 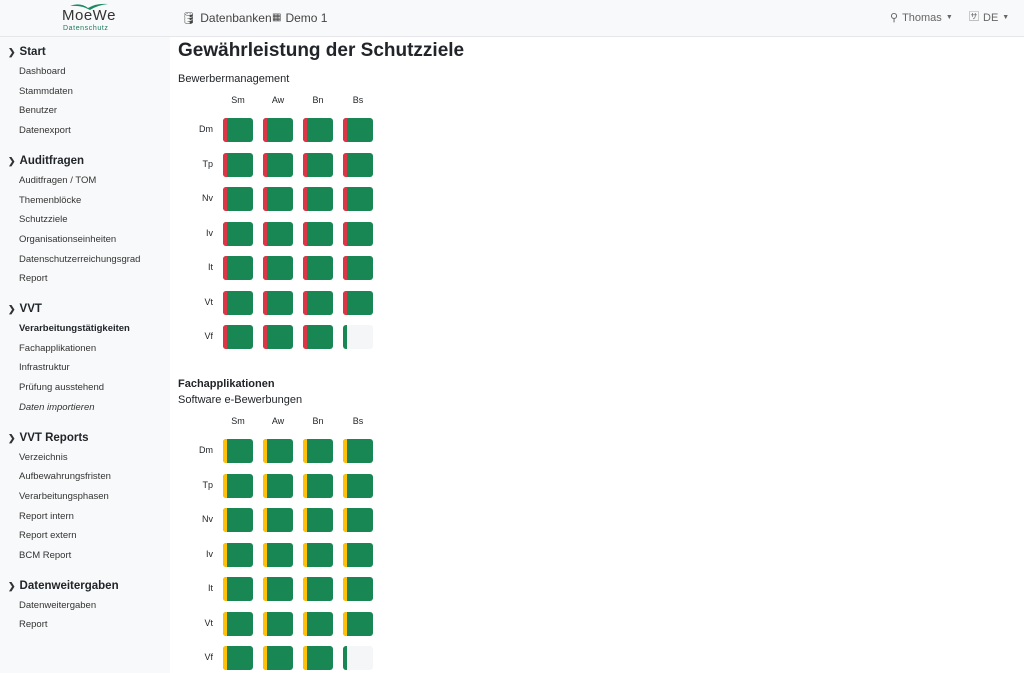 I want to click on sidebar-item: Stammdaten, so click(x=46, y=91).